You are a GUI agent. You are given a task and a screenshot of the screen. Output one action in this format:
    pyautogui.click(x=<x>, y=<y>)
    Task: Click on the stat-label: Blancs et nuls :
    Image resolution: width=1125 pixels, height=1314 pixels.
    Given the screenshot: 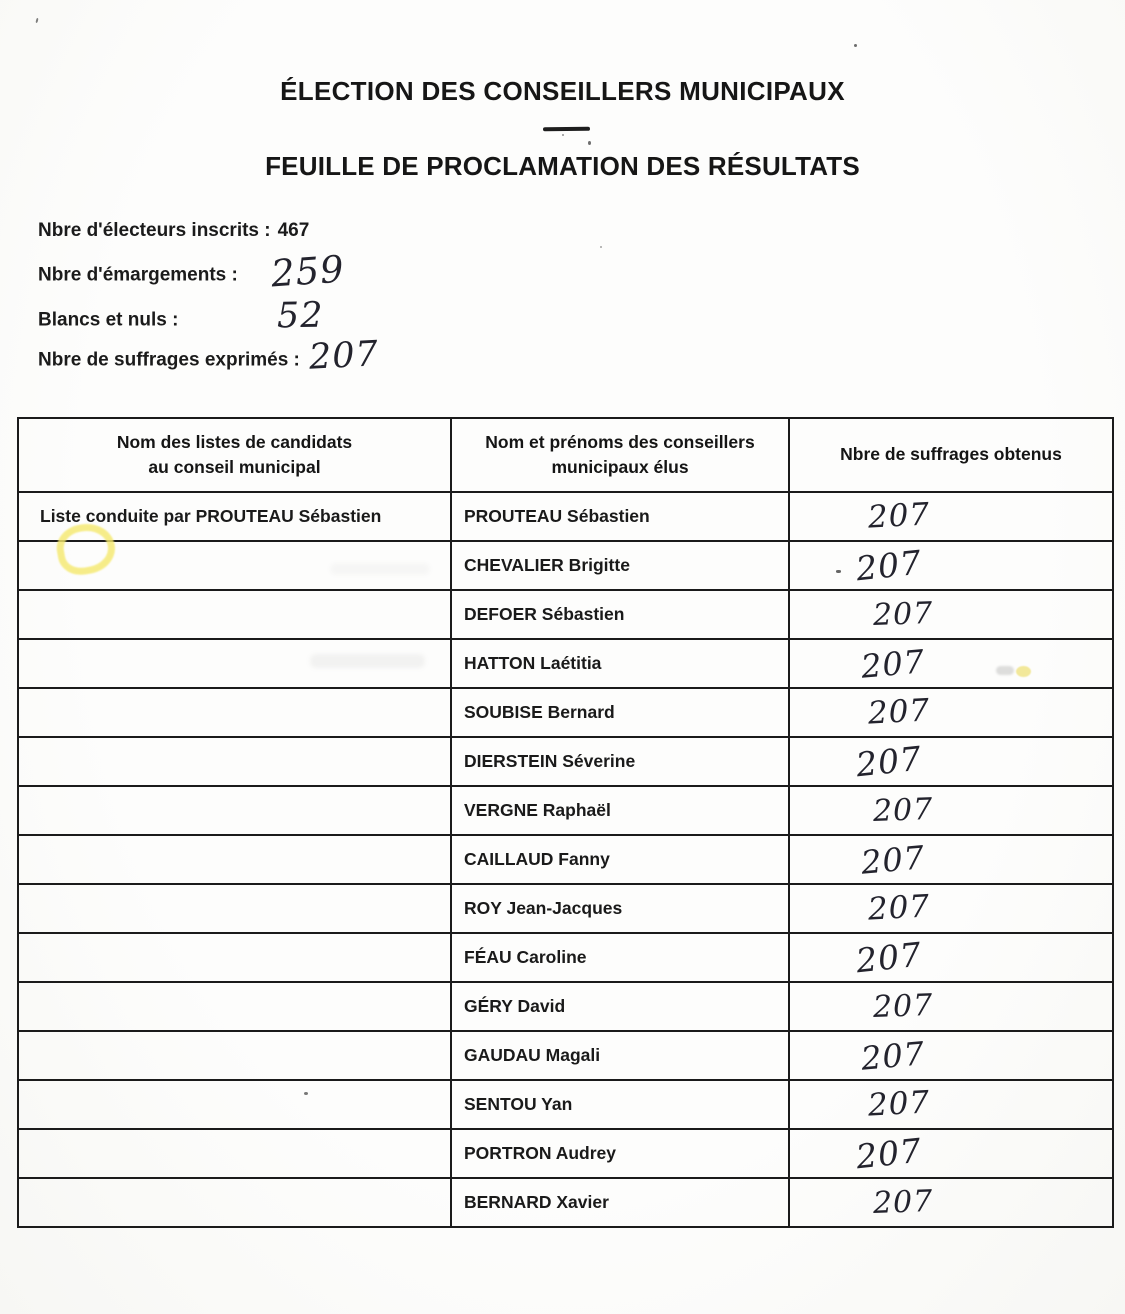 What is the action you would take?
    pyautogui.click(x=108, y=320)
    